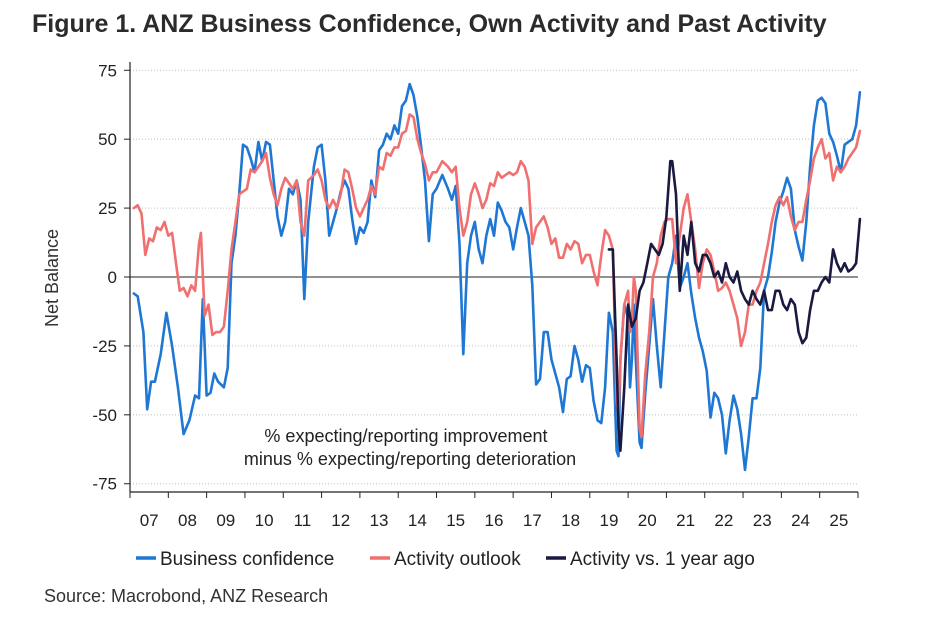 This screenshot has width=942, height=637. What do you see at coordinates (225, 520) in the screenshot?
I see `x-tick-label: 09` at bounding box center [225, 520].